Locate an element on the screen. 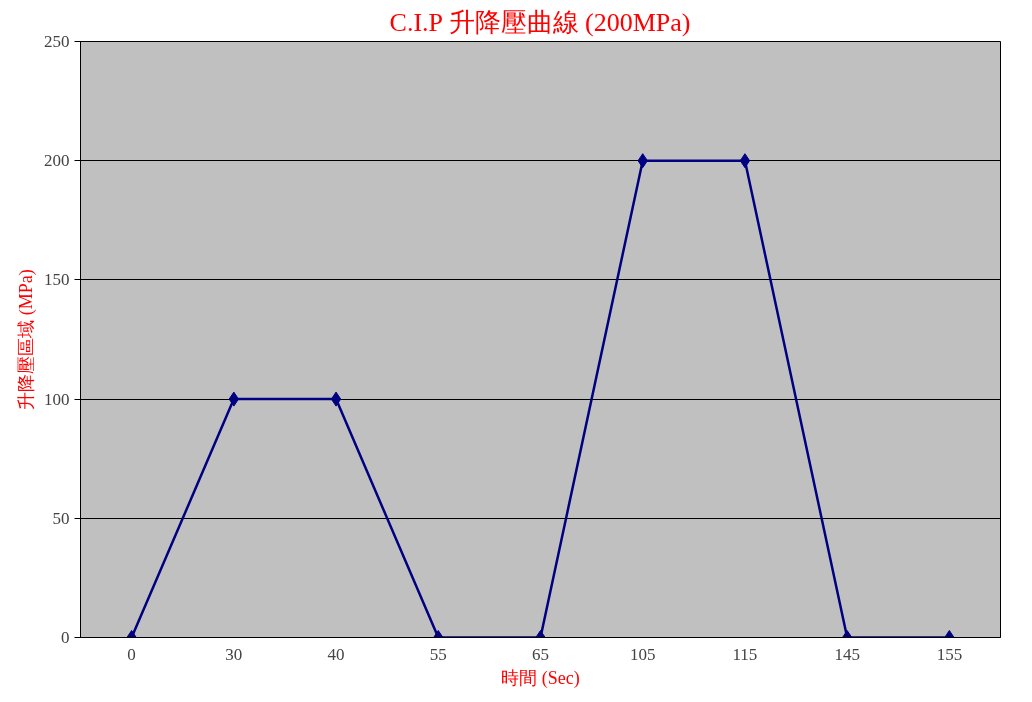  x-tick-label: 115 is located at coordinates (745, 654).